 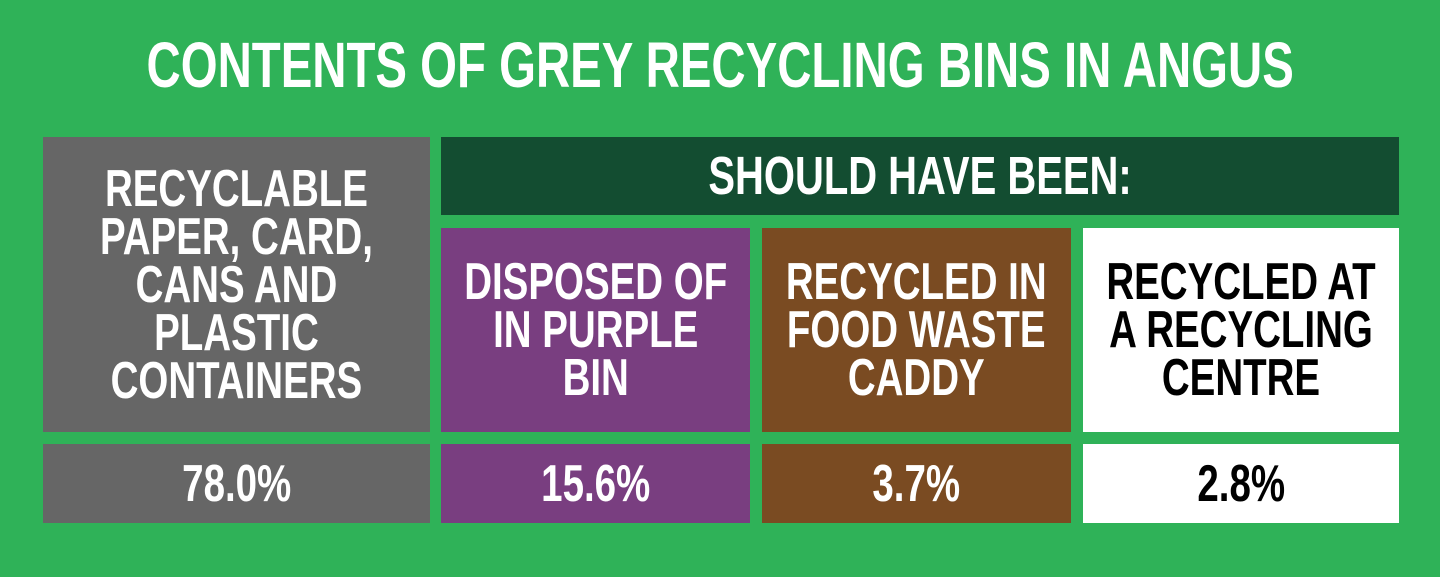 What do you see at coordinates (916, 378) in the screenshot?
I see `label-line: CADDY` at bounding box center [916, 378].